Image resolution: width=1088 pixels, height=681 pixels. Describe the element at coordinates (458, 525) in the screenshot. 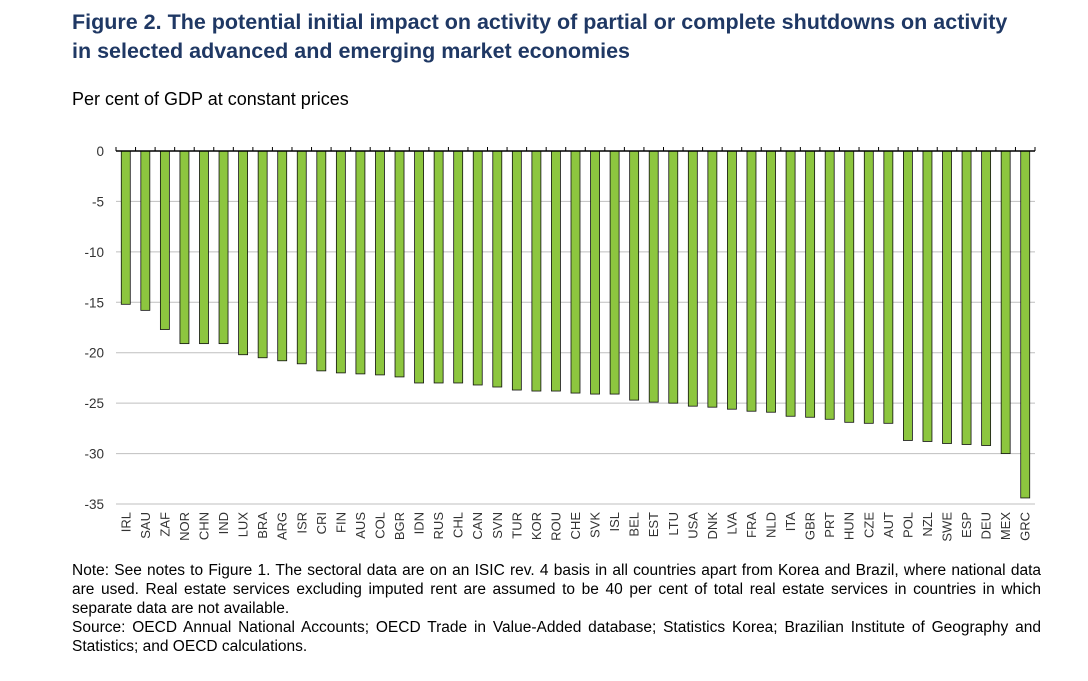

I see `x-tick-label: CHL` at that location.